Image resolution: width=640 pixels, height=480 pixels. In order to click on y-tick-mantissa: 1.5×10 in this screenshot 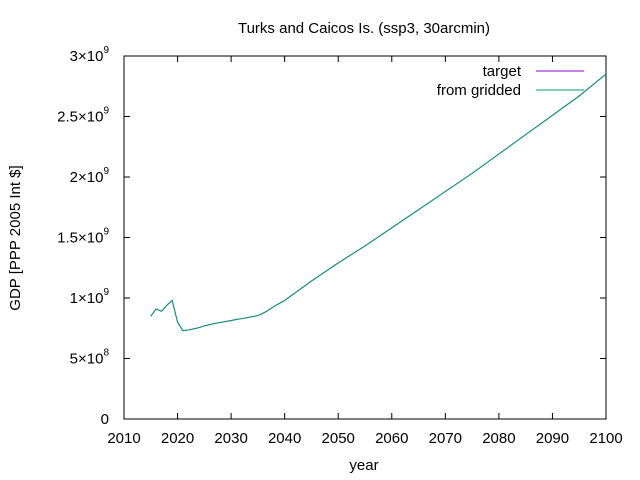, I will do `click(80, 238)`.